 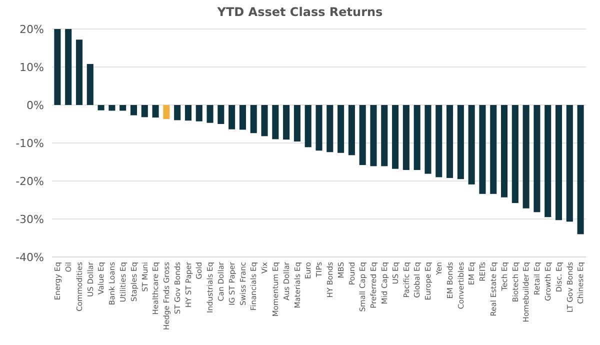 I want to click on chart-title: YTD Asset Class Returns, so click(x=299, y=12).